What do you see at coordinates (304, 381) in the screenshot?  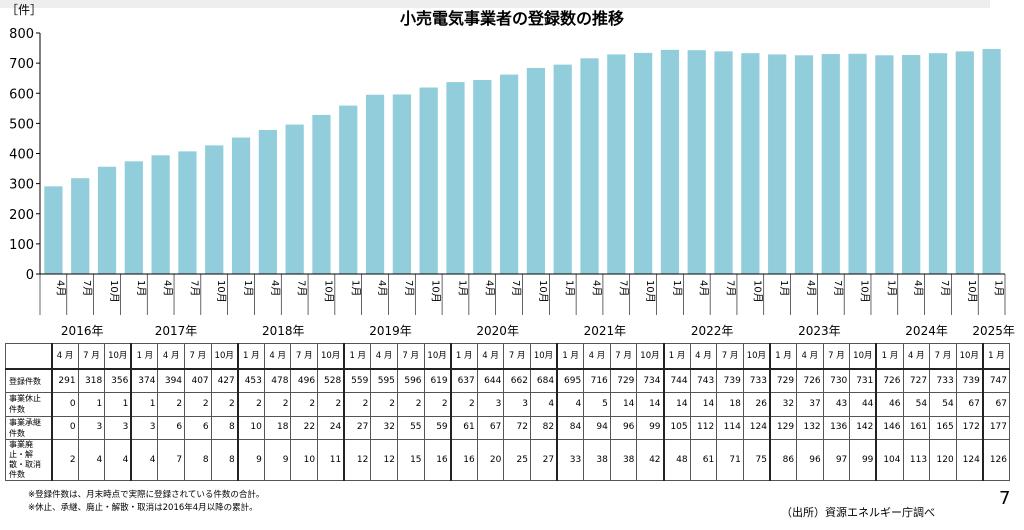 I see `value-cell: 496` at bounding box center [304, 381].